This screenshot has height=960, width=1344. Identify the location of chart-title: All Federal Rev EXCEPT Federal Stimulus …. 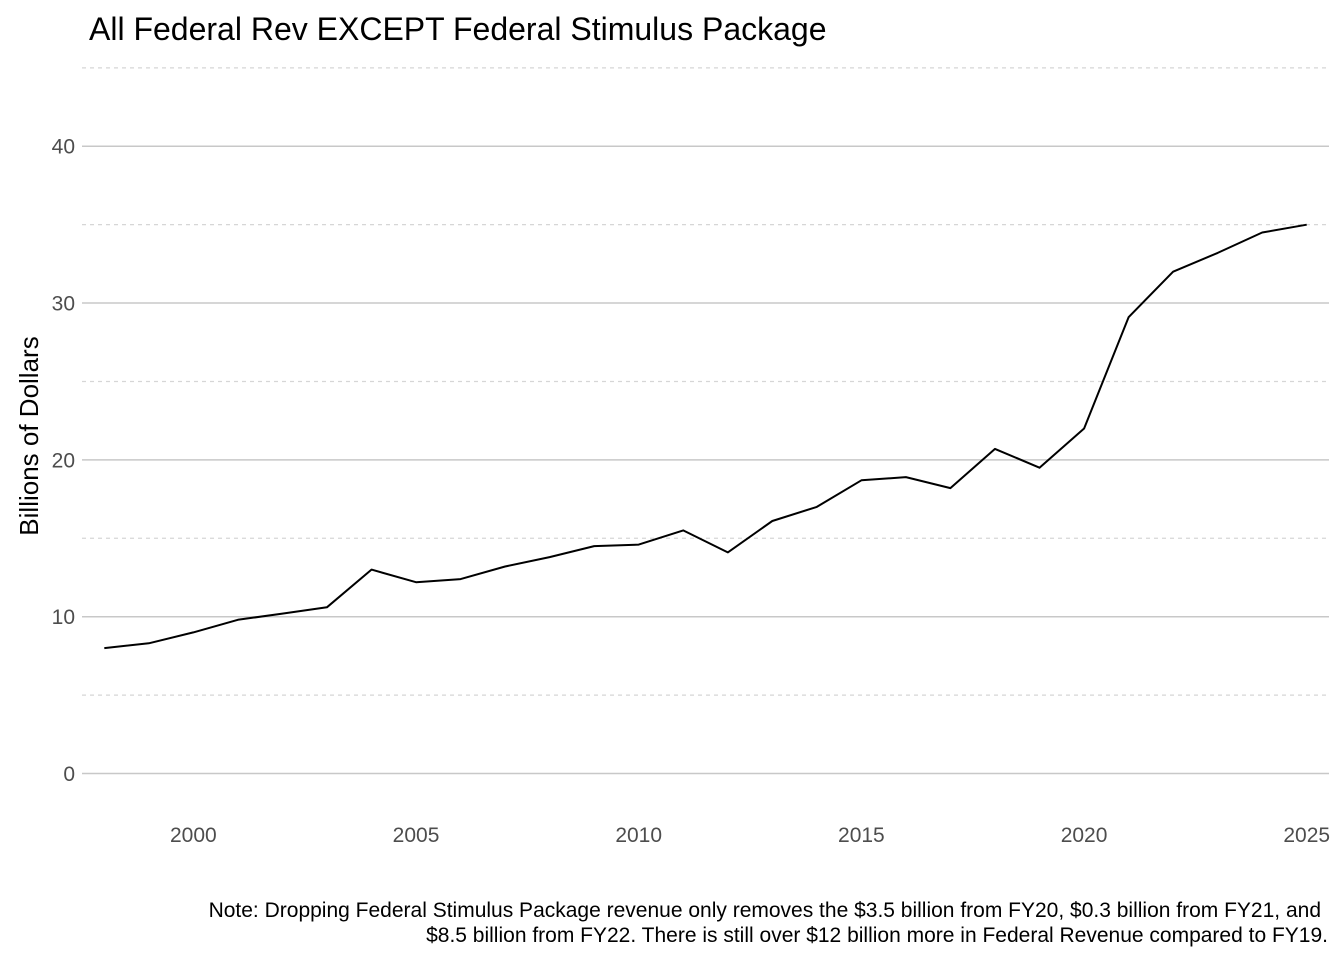
(458, 29).